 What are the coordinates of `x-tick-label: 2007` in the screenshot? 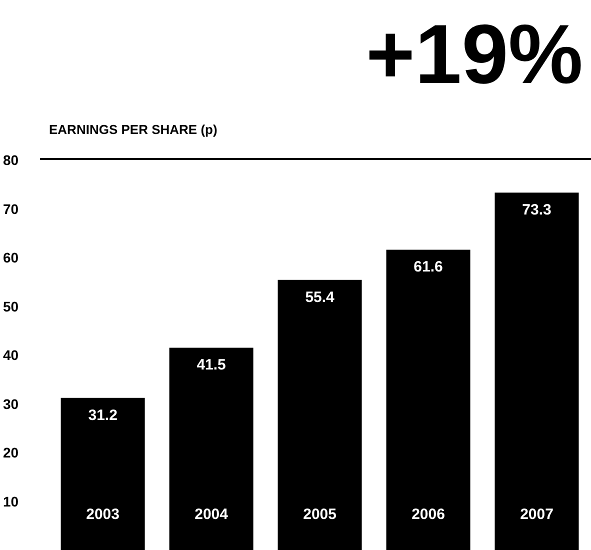 It's located at (537, 514).